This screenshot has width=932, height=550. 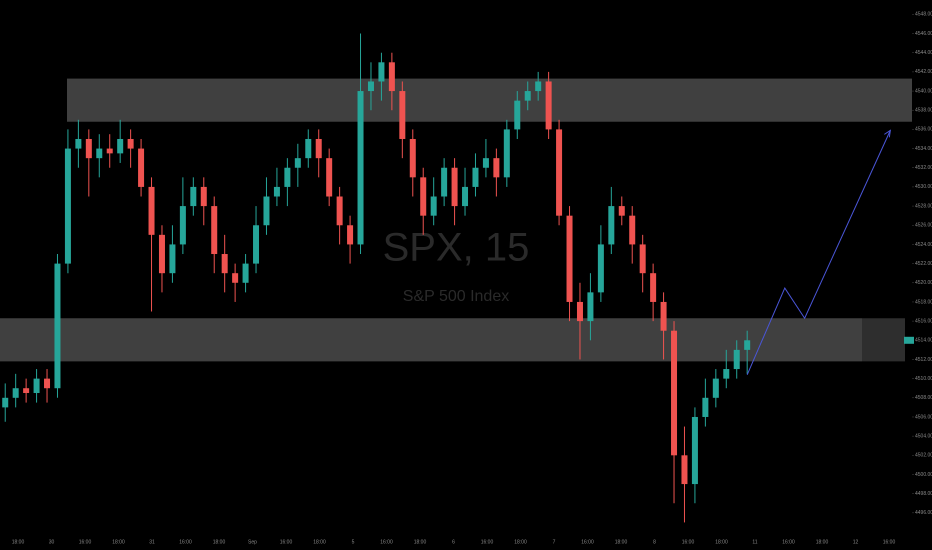 I want to click on y-tick-label: 4544.00, so click(x=923, y=53).